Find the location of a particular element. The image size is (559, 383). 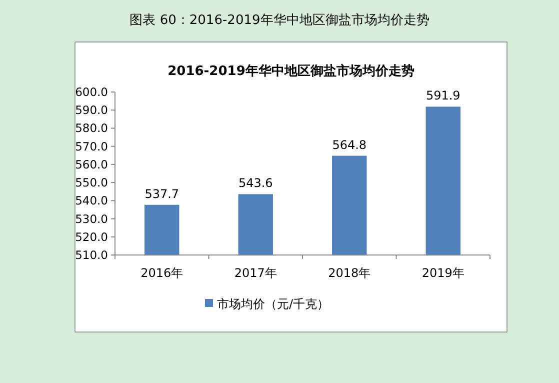

x-tick-label: 2019年 is located at coordinates (443, 273).